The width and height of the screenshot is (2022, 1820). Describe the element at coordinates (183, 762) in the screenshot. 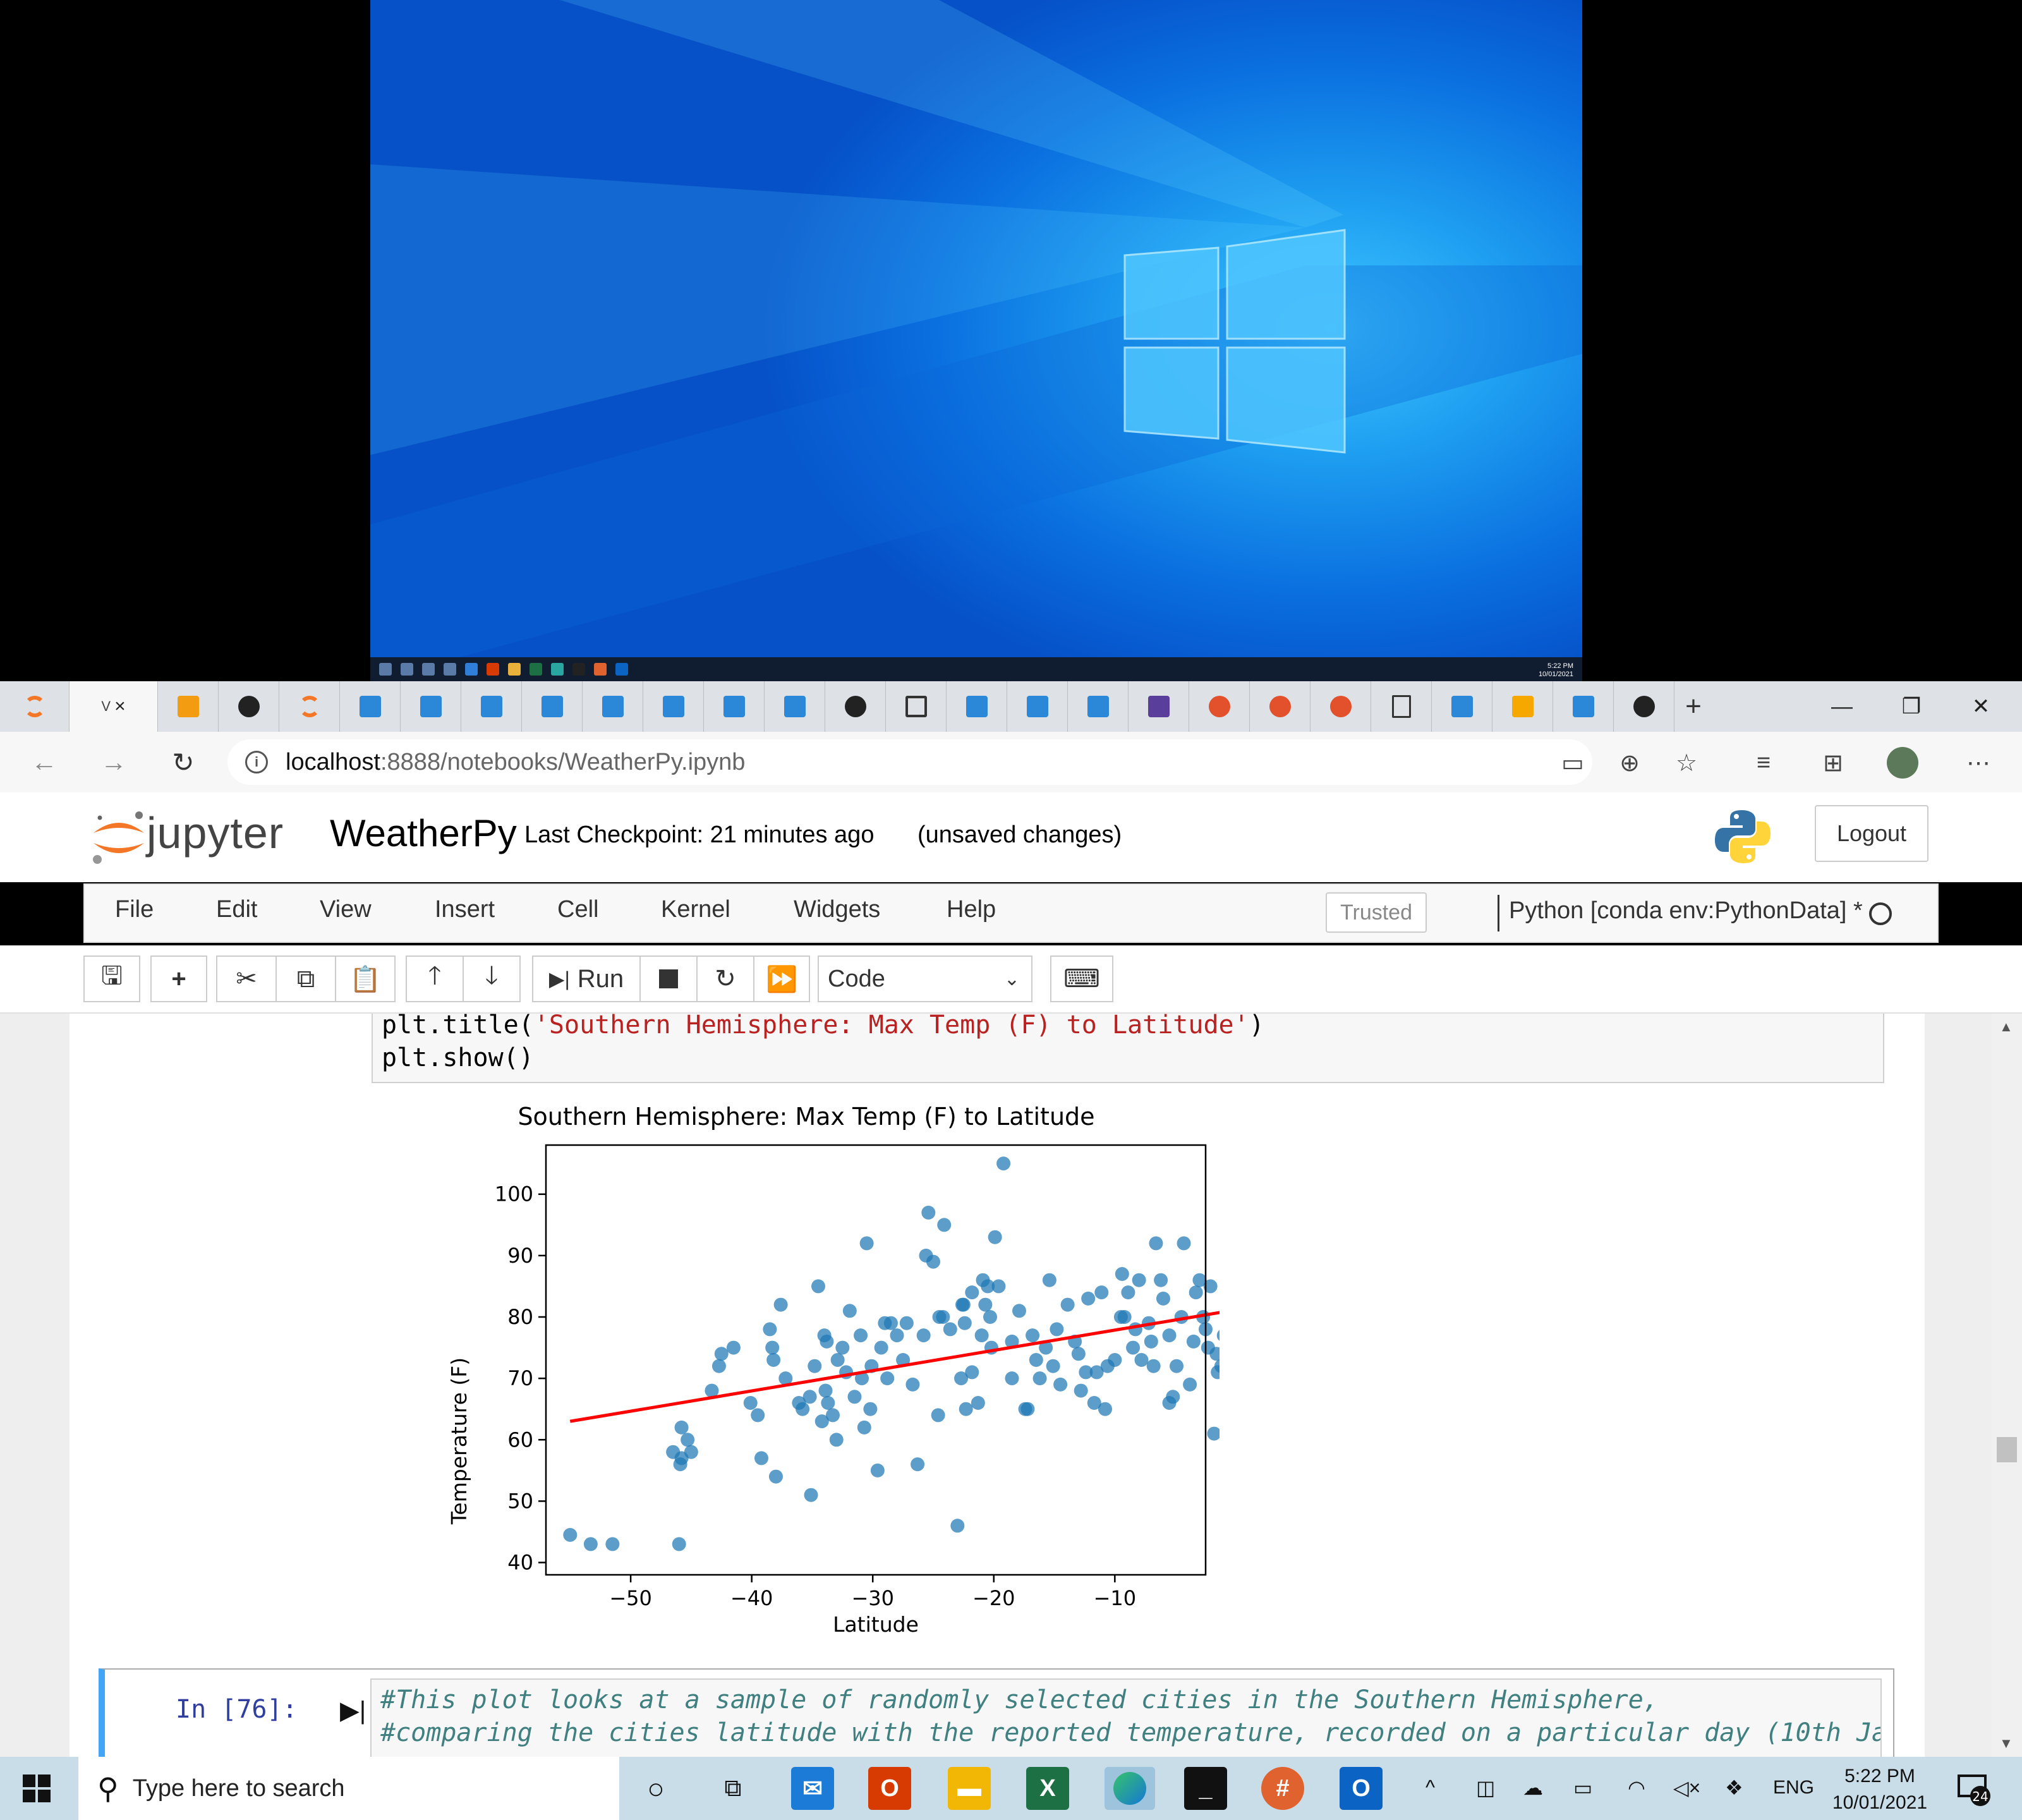

I see `refresh-icon: ↻` at that location.